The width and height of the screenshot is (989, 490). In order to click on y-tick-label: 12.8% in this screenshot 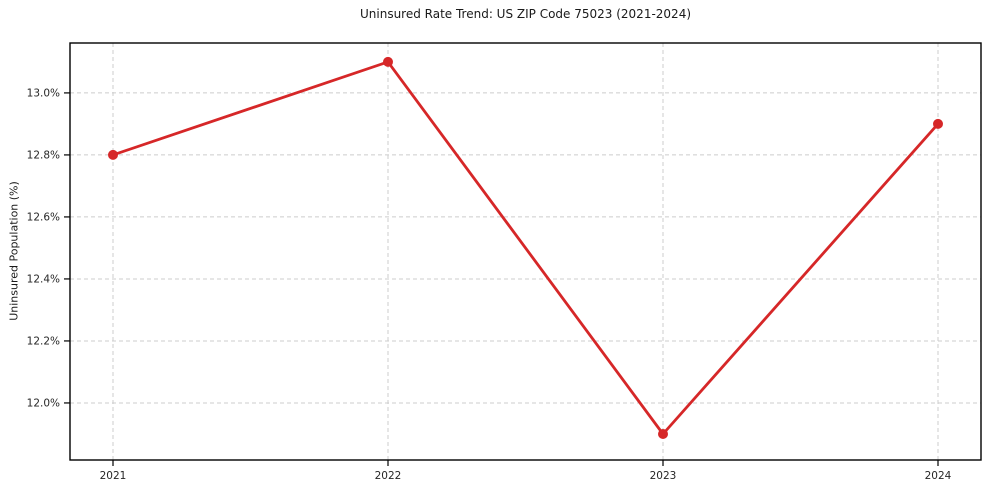, I will do `click(43, 155)`.